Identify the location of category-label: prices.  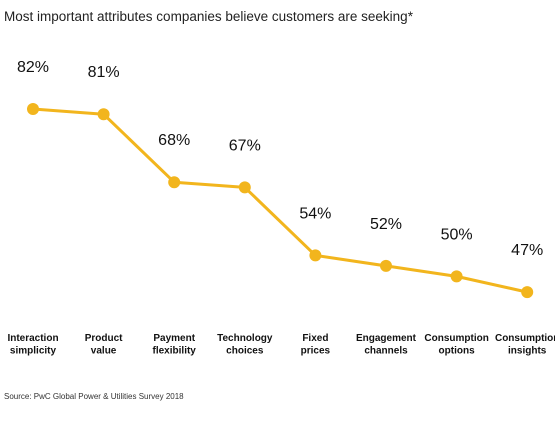
(316, 351).